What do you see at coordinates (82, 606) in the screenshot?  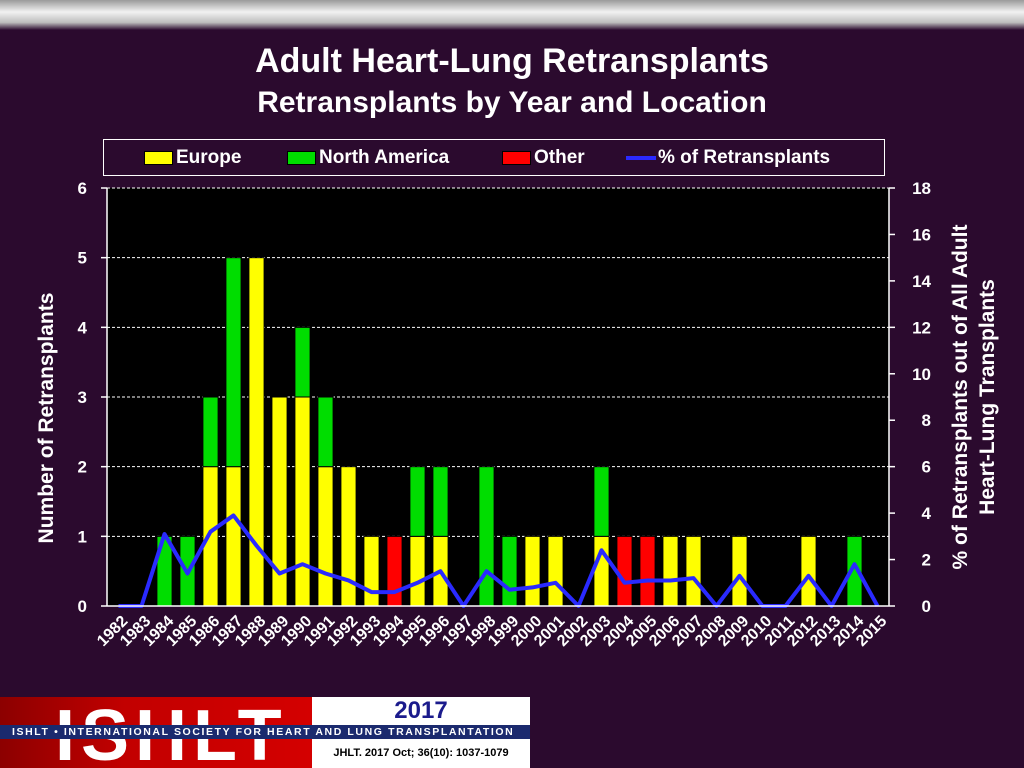 I see `y-tick-label: 0` at bounding box center [82, 606].